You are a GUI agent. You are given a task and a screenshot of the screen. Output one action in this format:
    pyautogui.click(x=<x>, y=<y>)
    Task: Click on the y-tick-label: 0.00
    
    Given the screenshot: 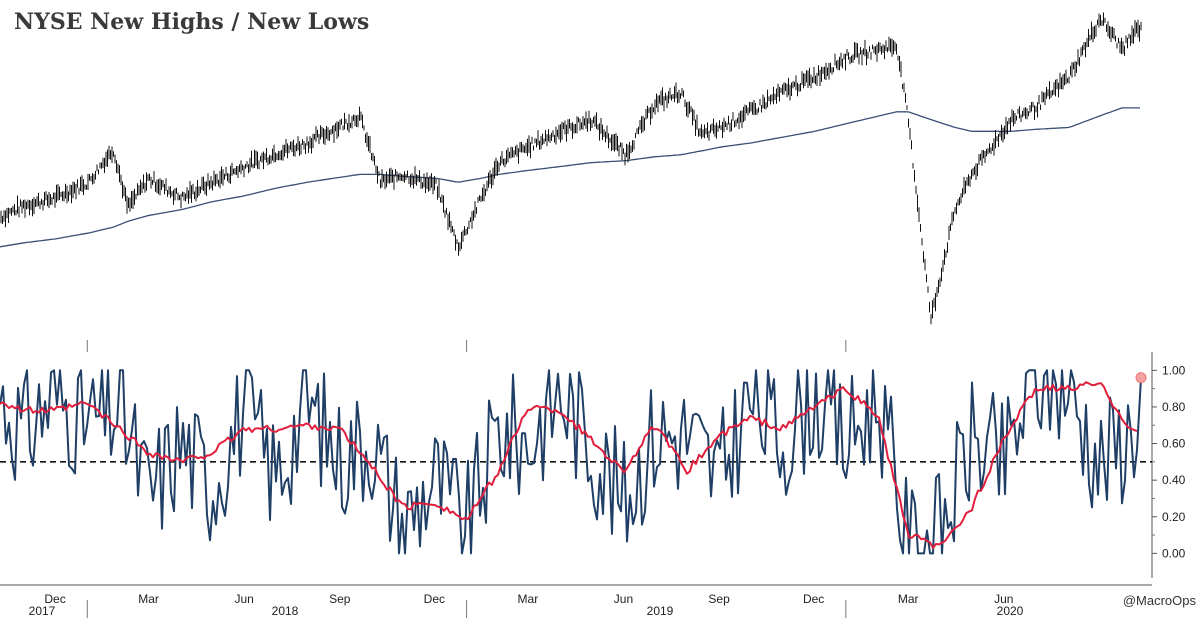 What is the action you would take?
    pyautogui.click(x=1174, y=553)
    